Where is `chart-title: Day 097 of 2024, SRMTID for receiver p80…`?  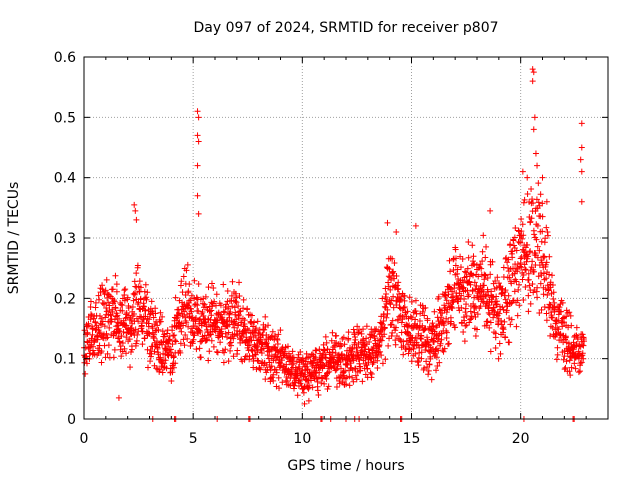 chart-title: Day 097 of 2024, SRMTID for receiver p80… is located at coordinates (345, 28).